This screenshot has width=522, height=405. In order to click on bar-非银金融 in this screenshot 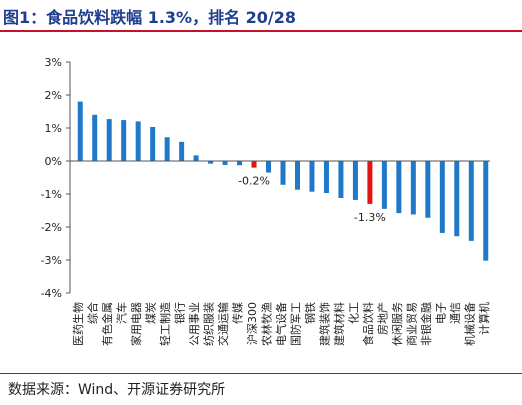, I will do `click(428, 189)`.